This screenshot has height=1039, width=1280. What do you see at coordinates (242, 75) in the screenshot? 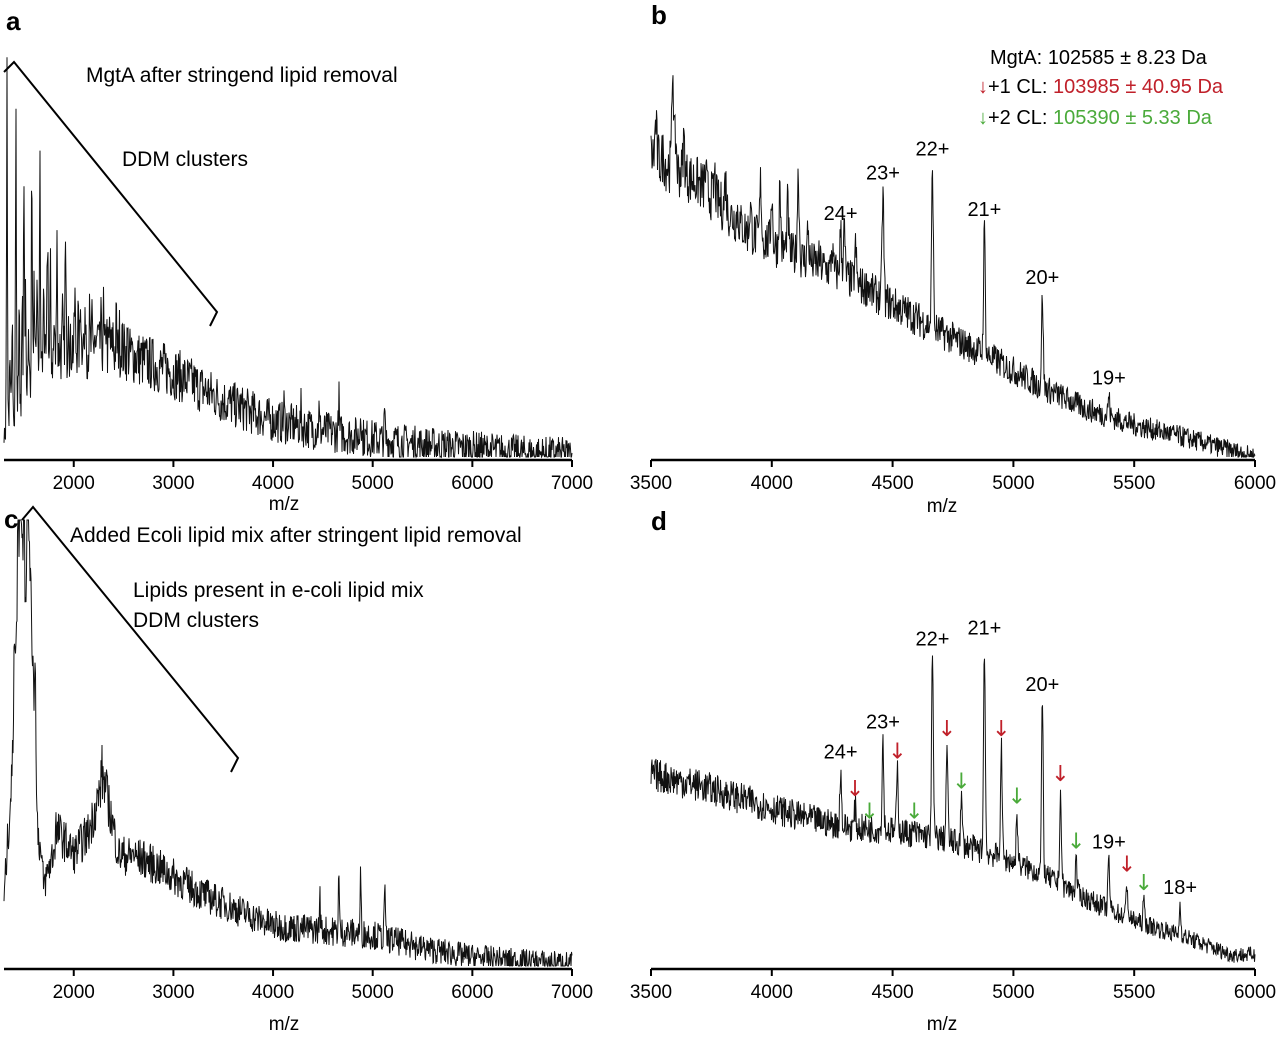
I see `panel-a-title: MgtA after stringend lipid removal` at bounding box center [242, 75].